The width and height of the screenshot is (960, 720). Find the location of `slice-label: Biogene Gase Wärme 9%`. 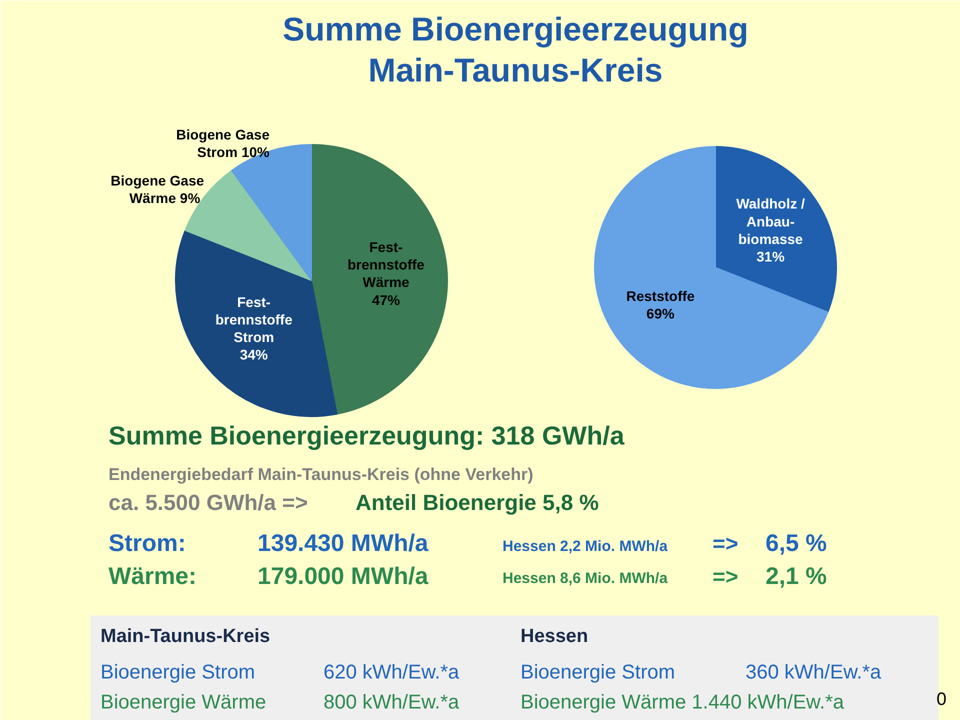

slice-label: Biogene Gase Wärme 9% is located at coordinates (157, 189).